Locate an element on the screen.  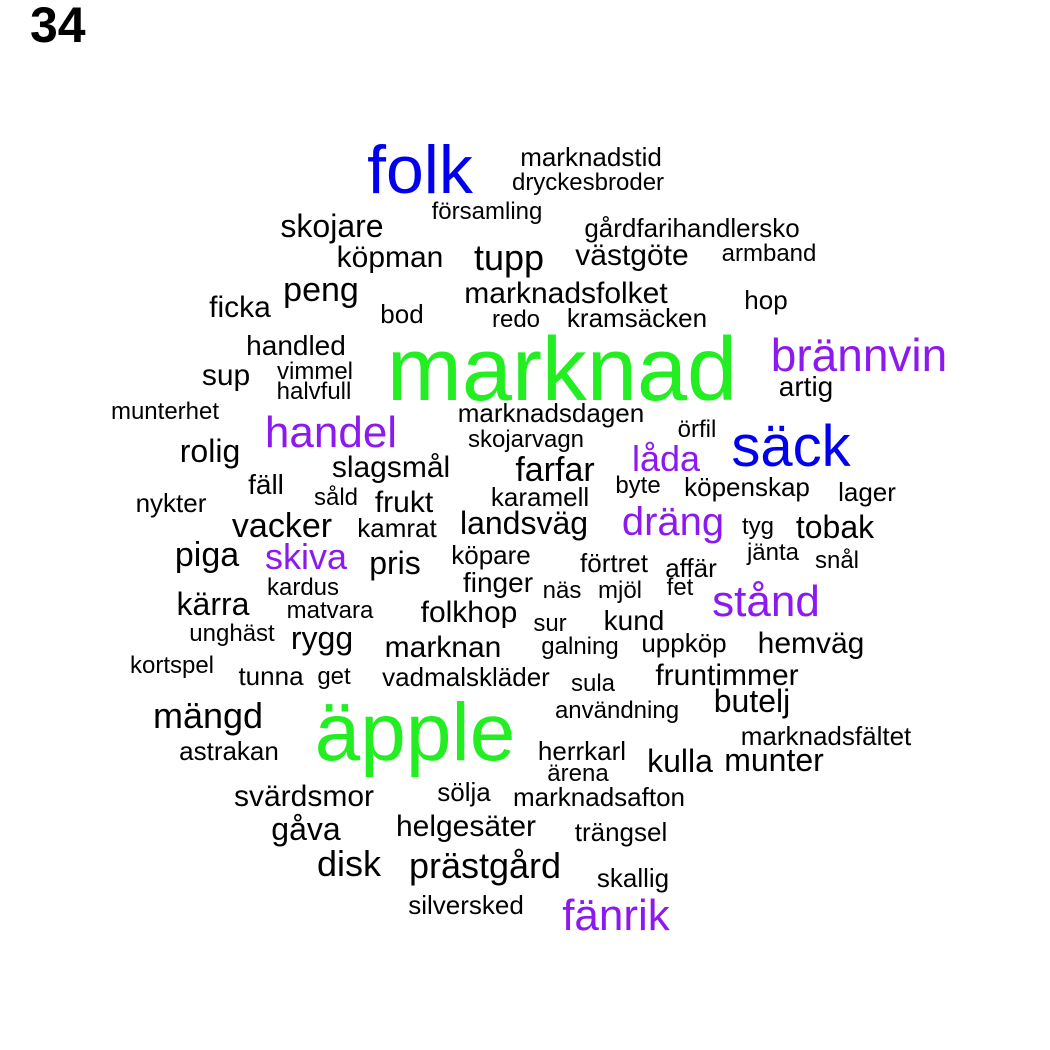
page-number: 34 is located at coordinates (58, 26).